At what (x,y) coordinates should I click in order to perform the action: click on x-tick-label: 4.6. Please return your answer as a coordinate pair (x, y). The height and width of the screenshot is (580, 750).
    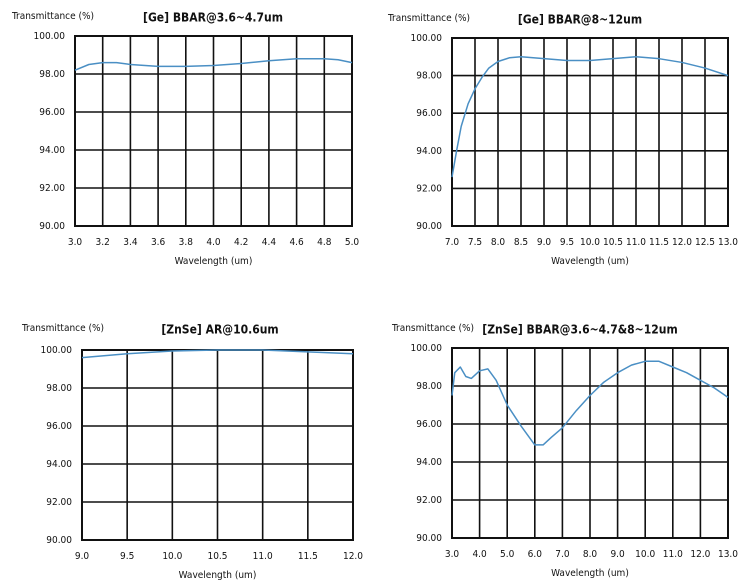
    Looking at the image, I should click on (296, 242).